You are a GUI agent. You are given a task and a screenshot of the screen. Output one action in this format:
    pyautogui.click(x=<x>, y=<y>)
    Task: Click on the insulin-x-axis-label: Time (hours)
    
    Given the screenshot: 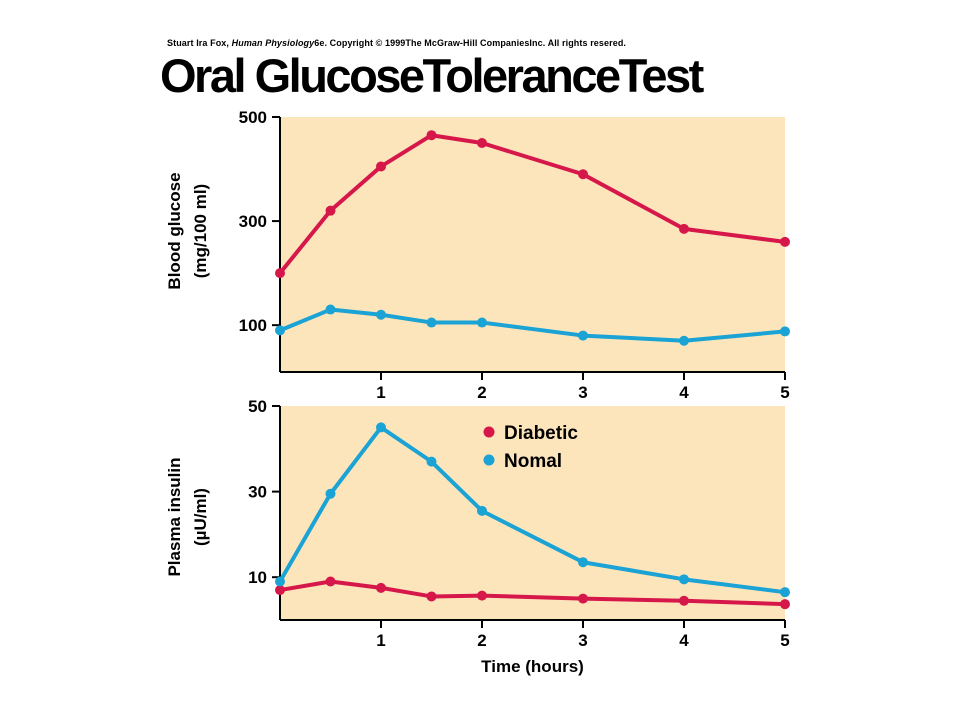 What is the action you would take?
    pyautogui.click(x=532, y=666)
    